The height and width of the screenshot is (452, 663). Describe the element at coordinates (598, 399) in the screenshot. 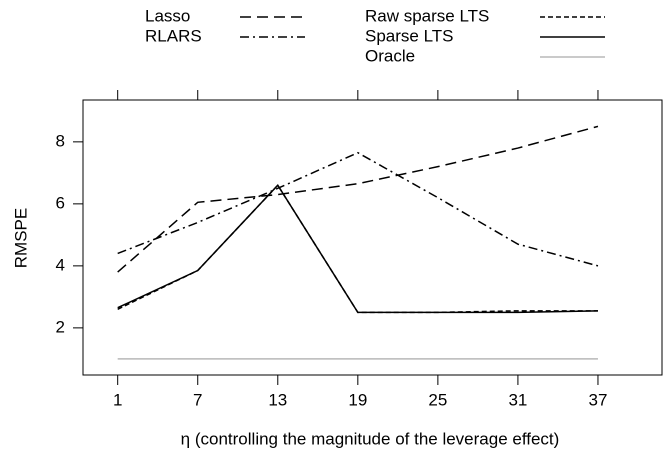

I see `x-tick-label: 37` at that location.